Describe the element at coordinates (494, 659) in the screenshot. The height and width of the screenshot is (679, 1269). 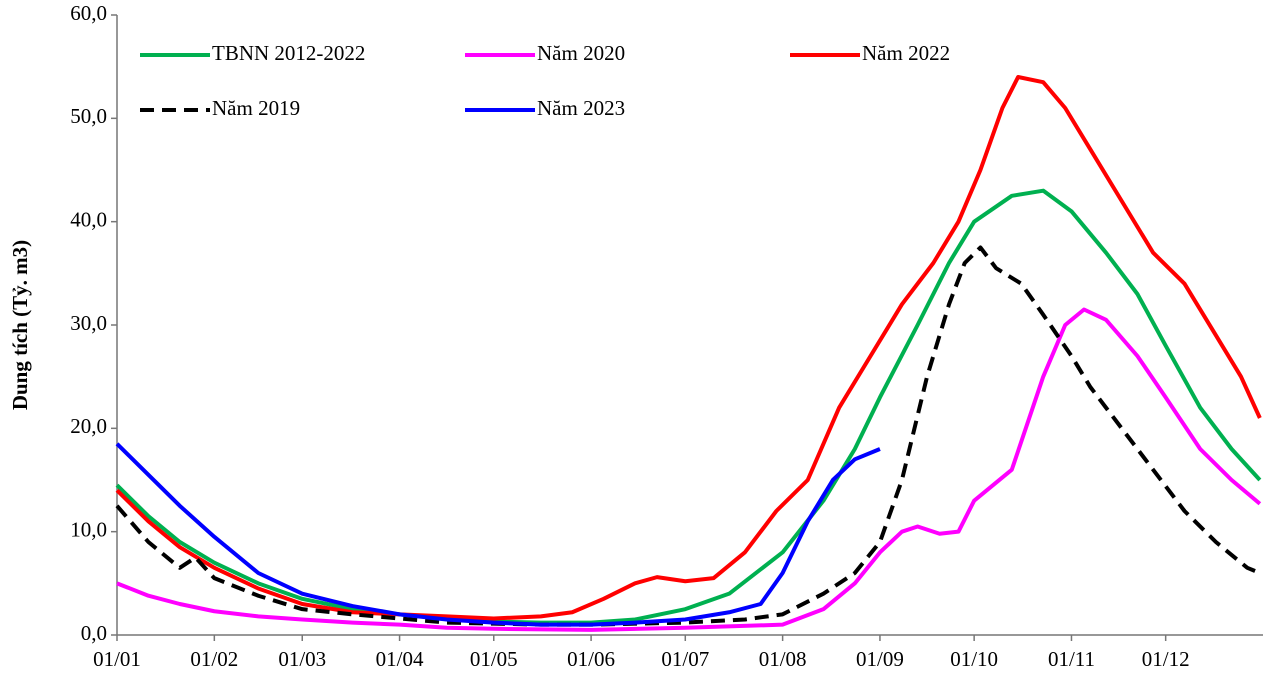
I see `x-tick-label: 01/05` at that location.